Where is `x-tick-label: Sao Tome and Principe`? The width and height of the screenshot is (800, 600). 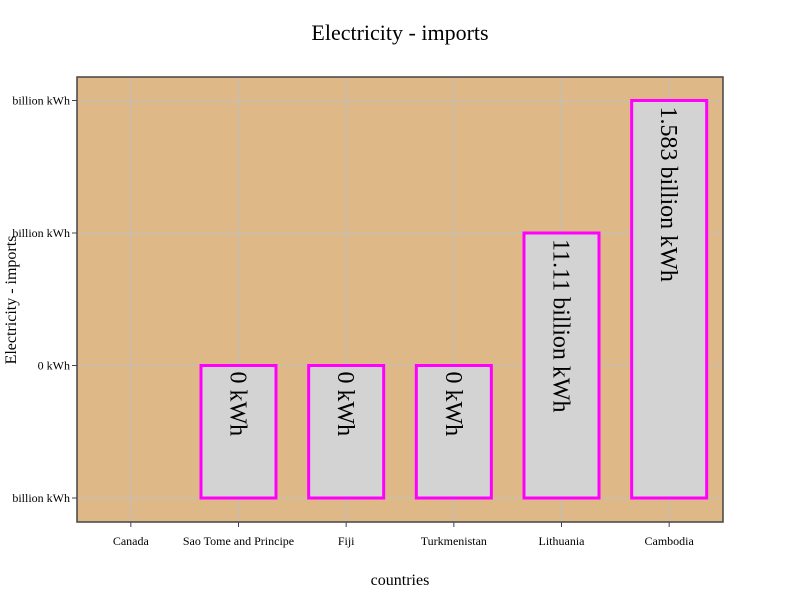
x-tick-label: Sao Tome and Principe is located at coordinates (238, 541).